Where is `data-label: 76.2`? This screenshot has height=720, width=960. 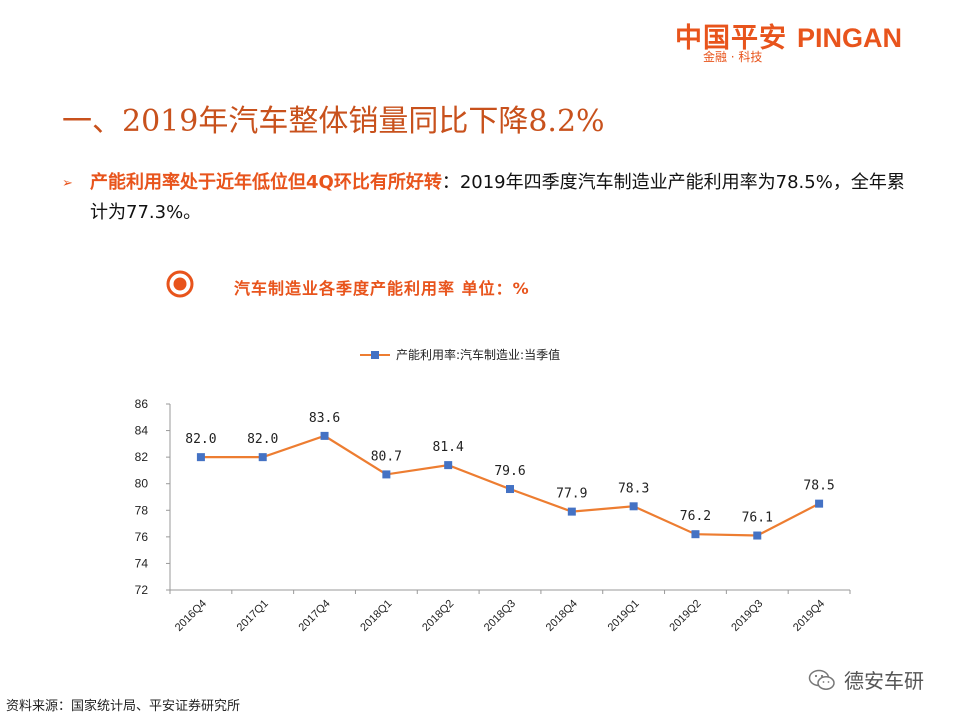 data-label: 76.2 is located at coordinates (695, 516).